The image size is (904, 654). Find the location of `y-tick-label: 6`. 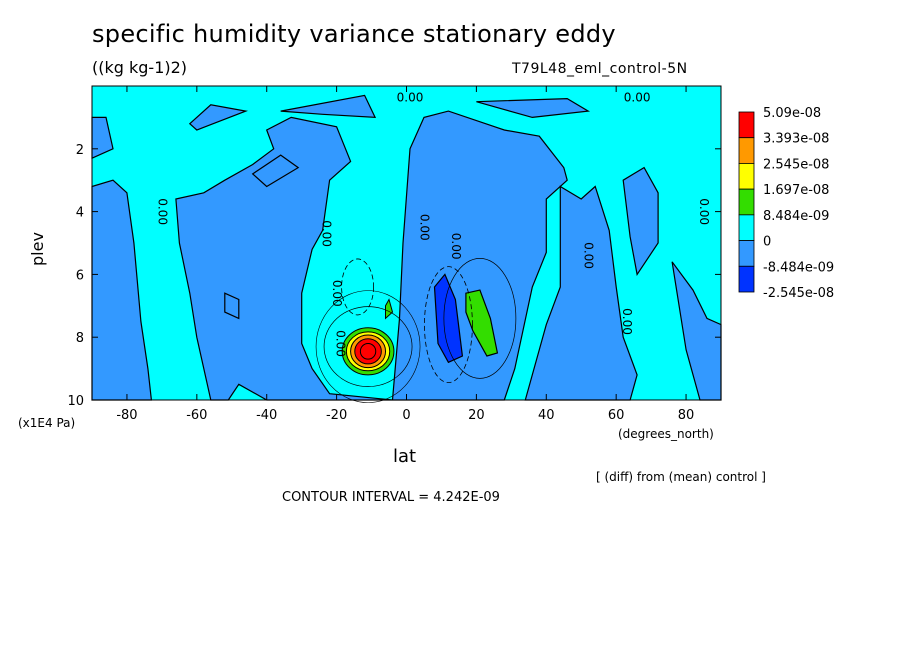

y-tick-label: 6 is located at coordinates (80, 275).